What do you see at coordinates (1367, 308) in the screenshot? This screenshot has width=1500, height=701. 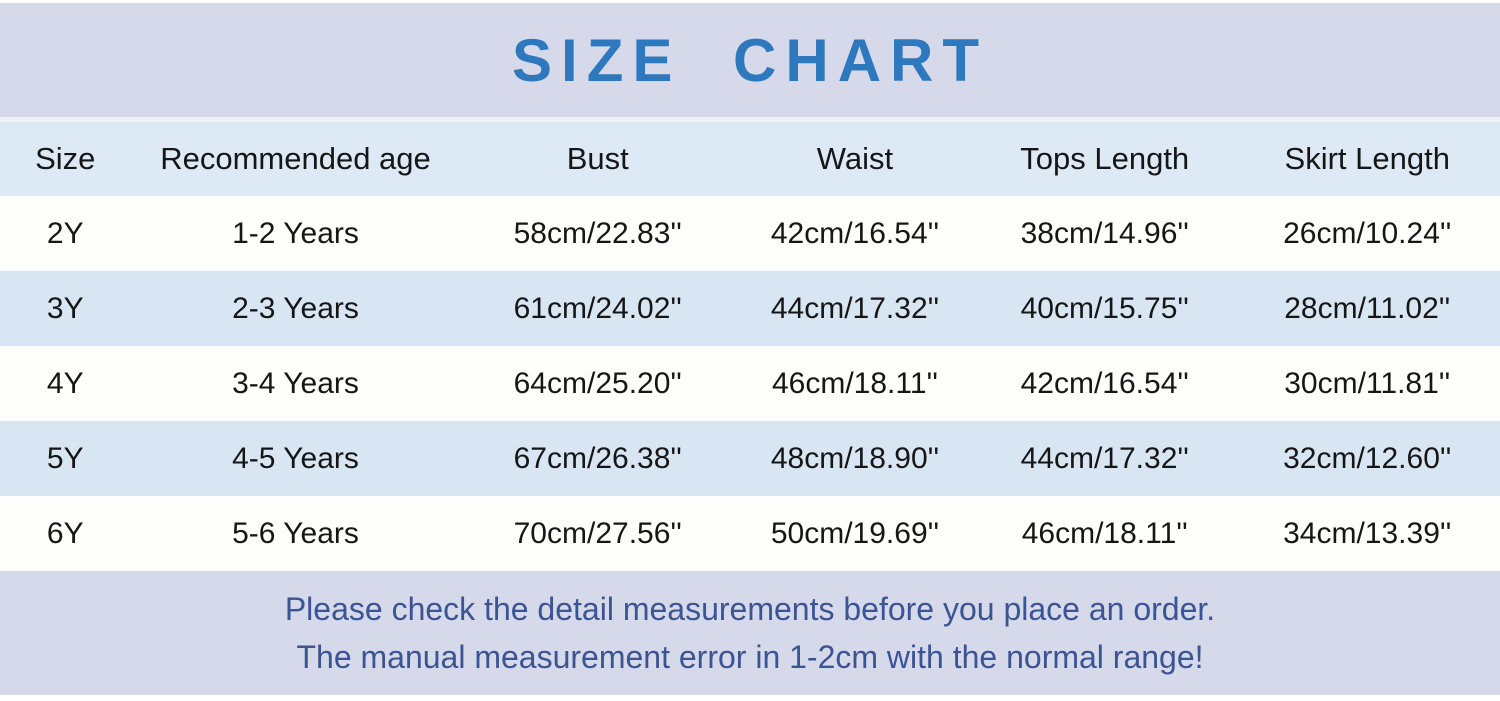 I see `cell-skirt-length: 28cm/11.02''` at bounding box center [1367, 308].